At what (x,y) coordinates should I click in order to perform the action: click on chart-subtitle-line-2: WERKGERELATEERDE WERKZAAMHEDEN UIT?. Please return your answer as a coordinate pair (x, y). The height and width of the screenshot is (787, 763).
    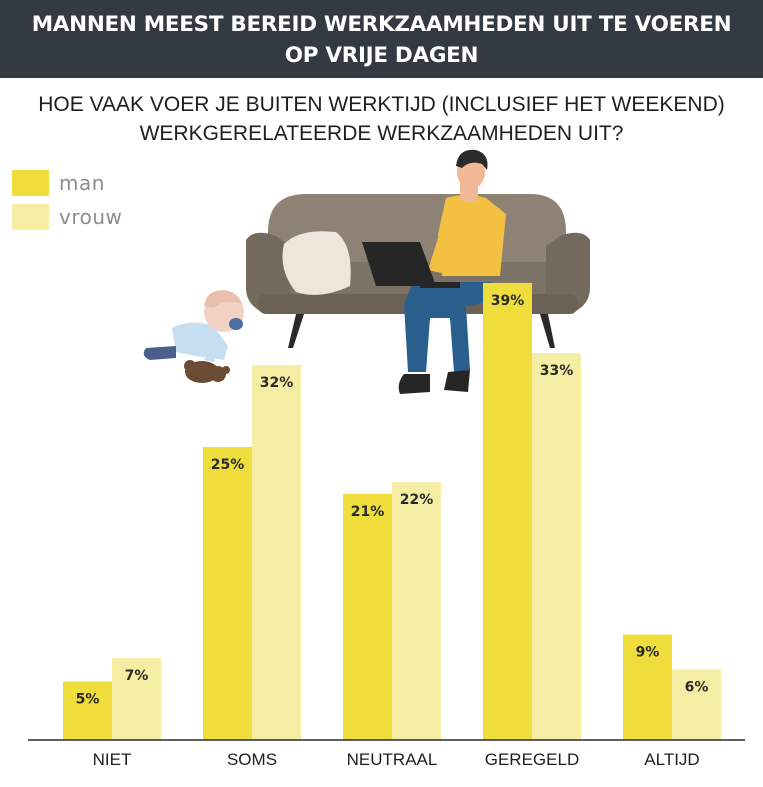
    Looking at the image, I should click on (381, 133).